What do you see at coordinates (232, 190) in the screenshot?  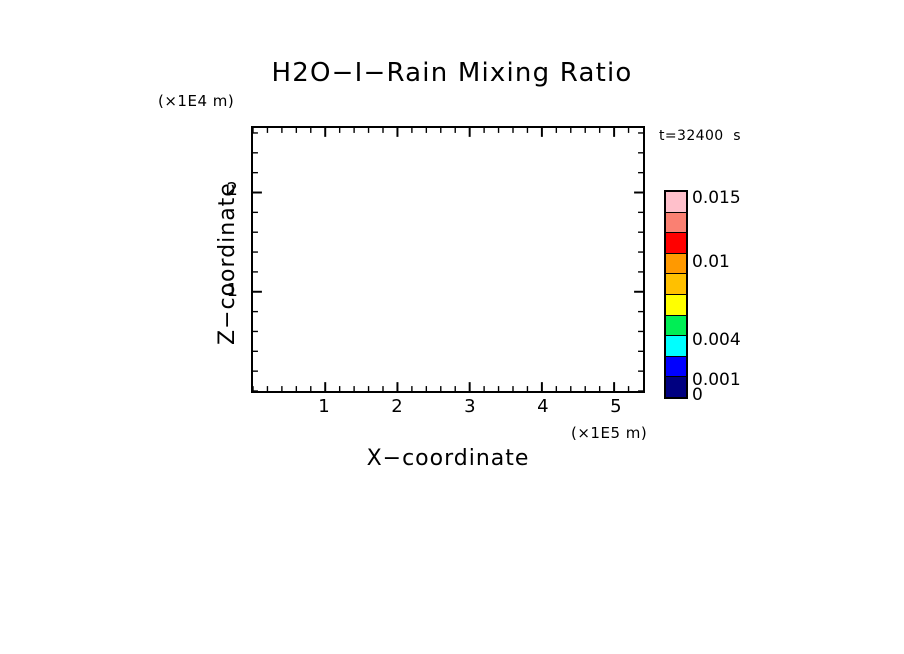 I see `y-tick-label: 2` at bounding box center [232, 190].